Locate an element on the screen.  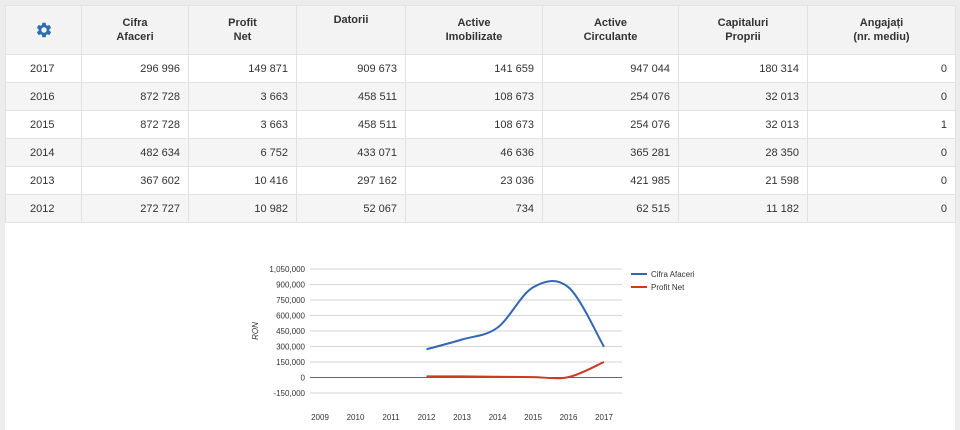
header-line-1: Datorii is located at coordinates (351, 20).